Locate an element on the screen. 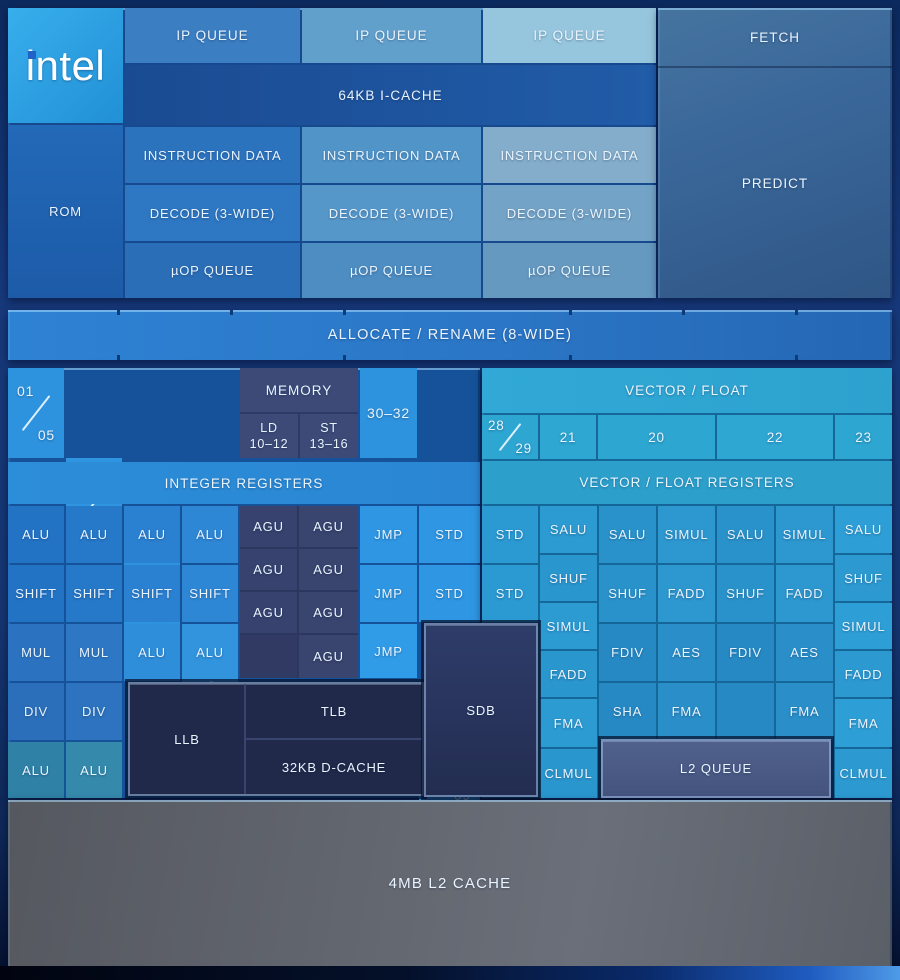 Image resolution: width=900 pixels, height=980 pixels. icache-cell: 64KB I-CACHE is located at coordinates (390, 95).